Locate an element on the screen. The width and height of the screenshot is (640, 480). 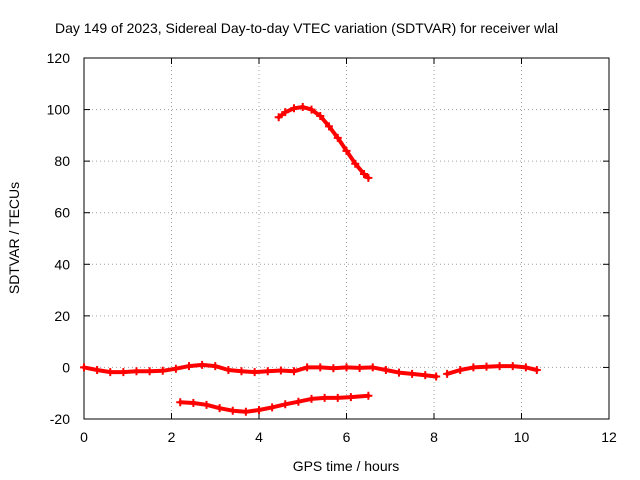
x-tick-label: 12 is located at coordinates (609, 437).